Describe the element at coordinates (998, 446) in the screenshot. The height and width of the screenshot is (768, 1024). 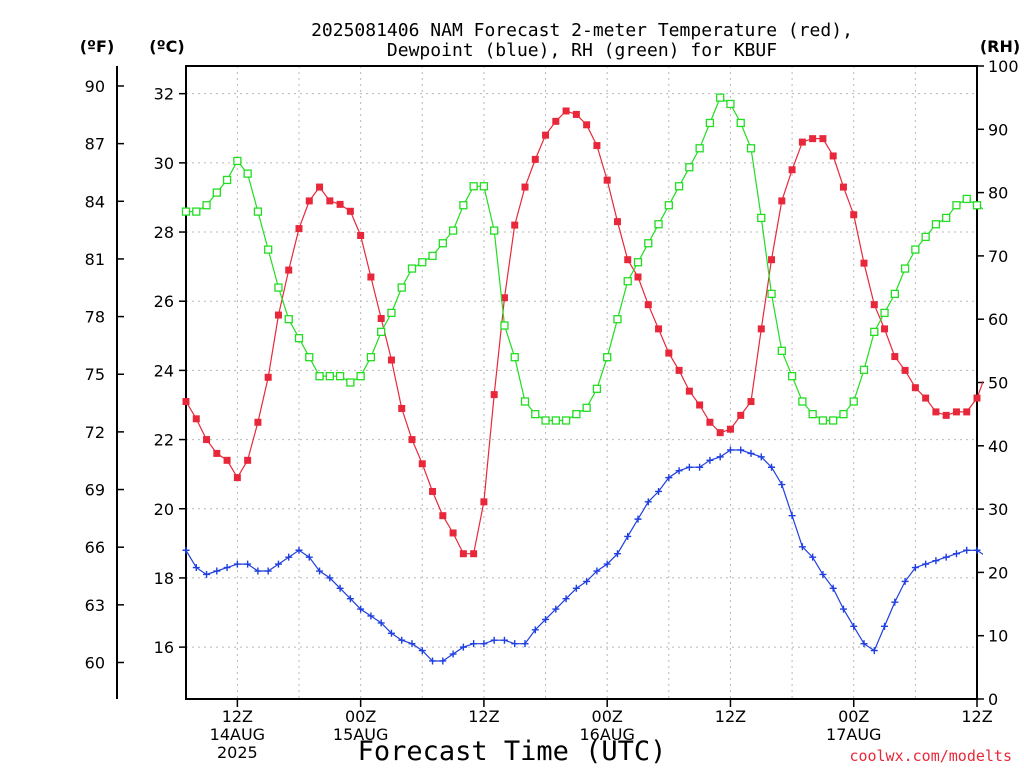
I see `rh-tick-label: 40` at that location.